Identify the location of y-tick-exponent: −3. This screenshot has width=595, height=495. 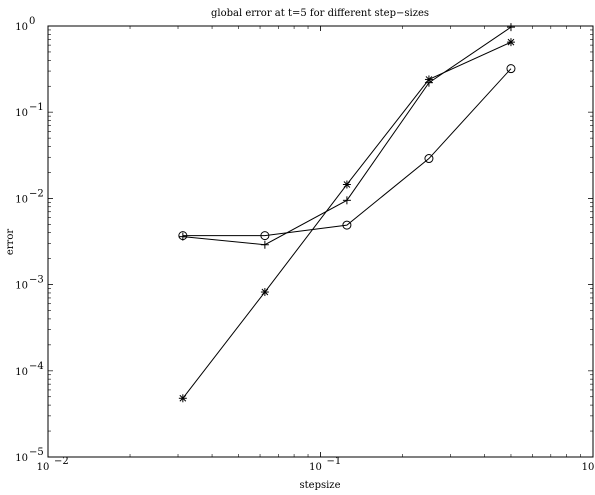
(36, 280).